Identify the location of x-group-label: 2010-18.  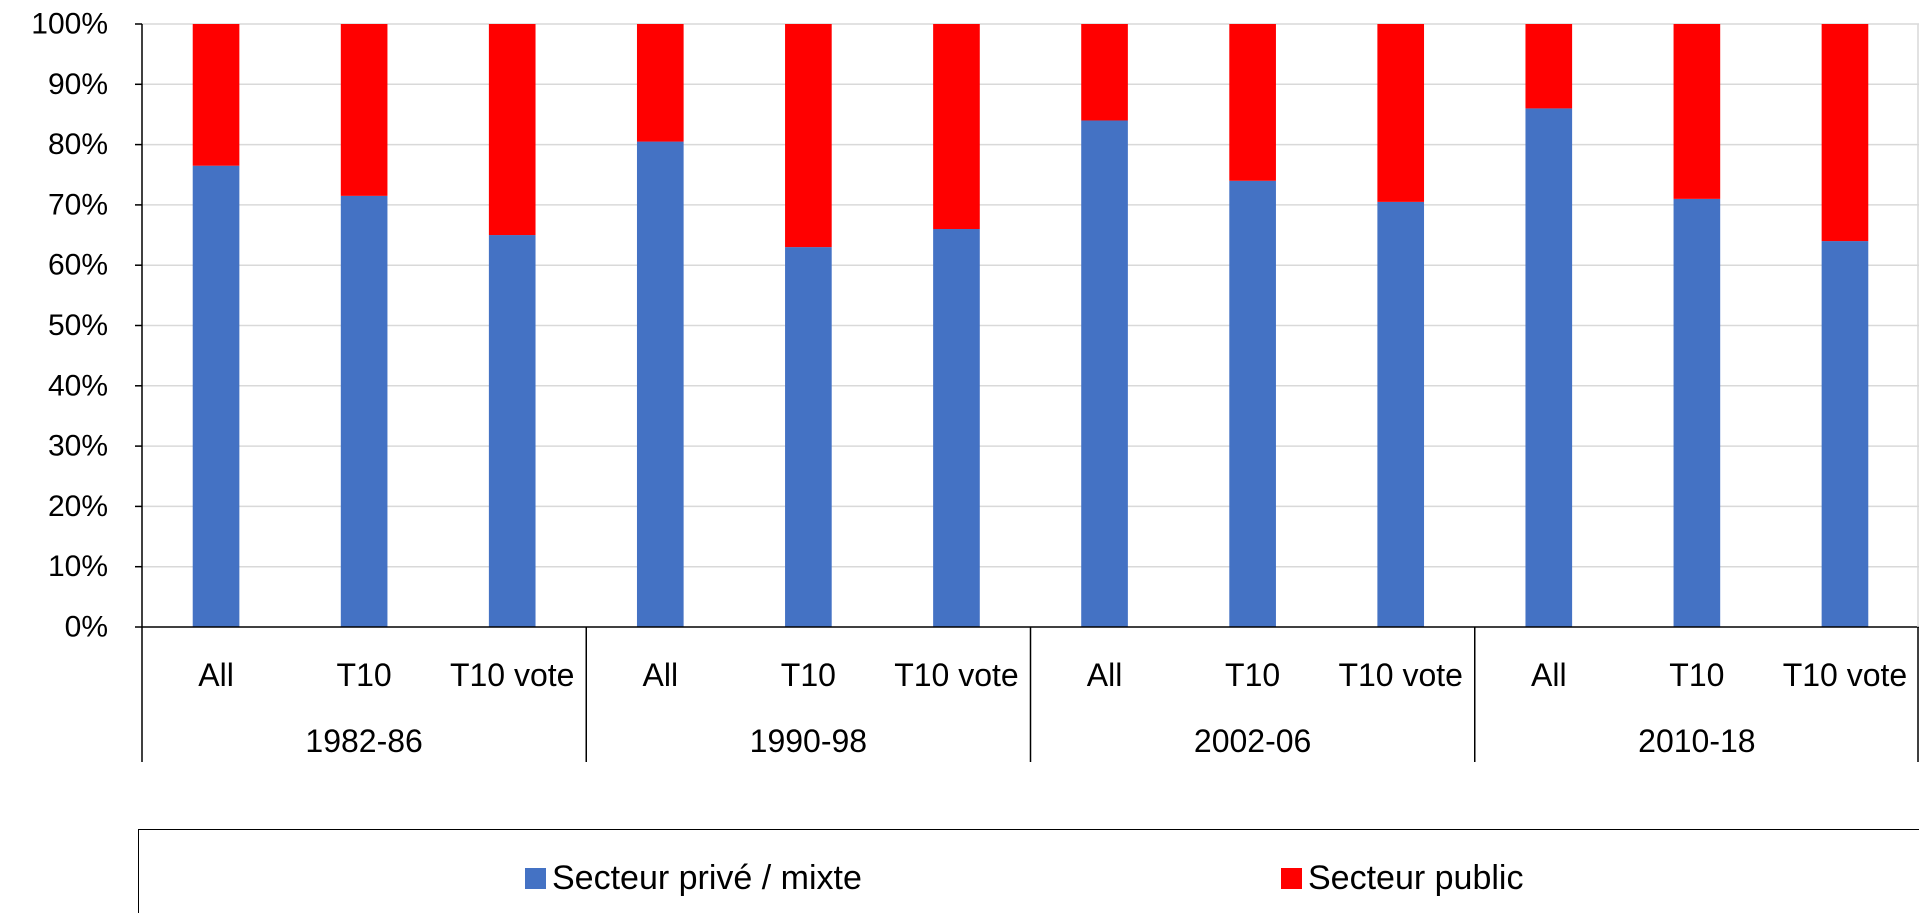
(1696, 741).